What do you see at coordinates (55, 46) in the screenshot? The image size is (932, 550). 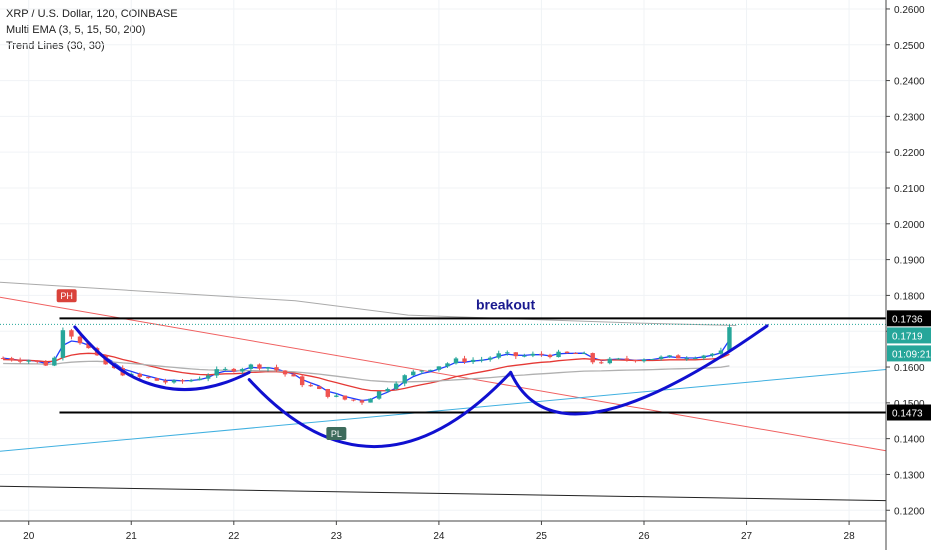 I see `trendlines-indicator-label: Trend Lines (30, 30)` at bounding box center [55, 46].